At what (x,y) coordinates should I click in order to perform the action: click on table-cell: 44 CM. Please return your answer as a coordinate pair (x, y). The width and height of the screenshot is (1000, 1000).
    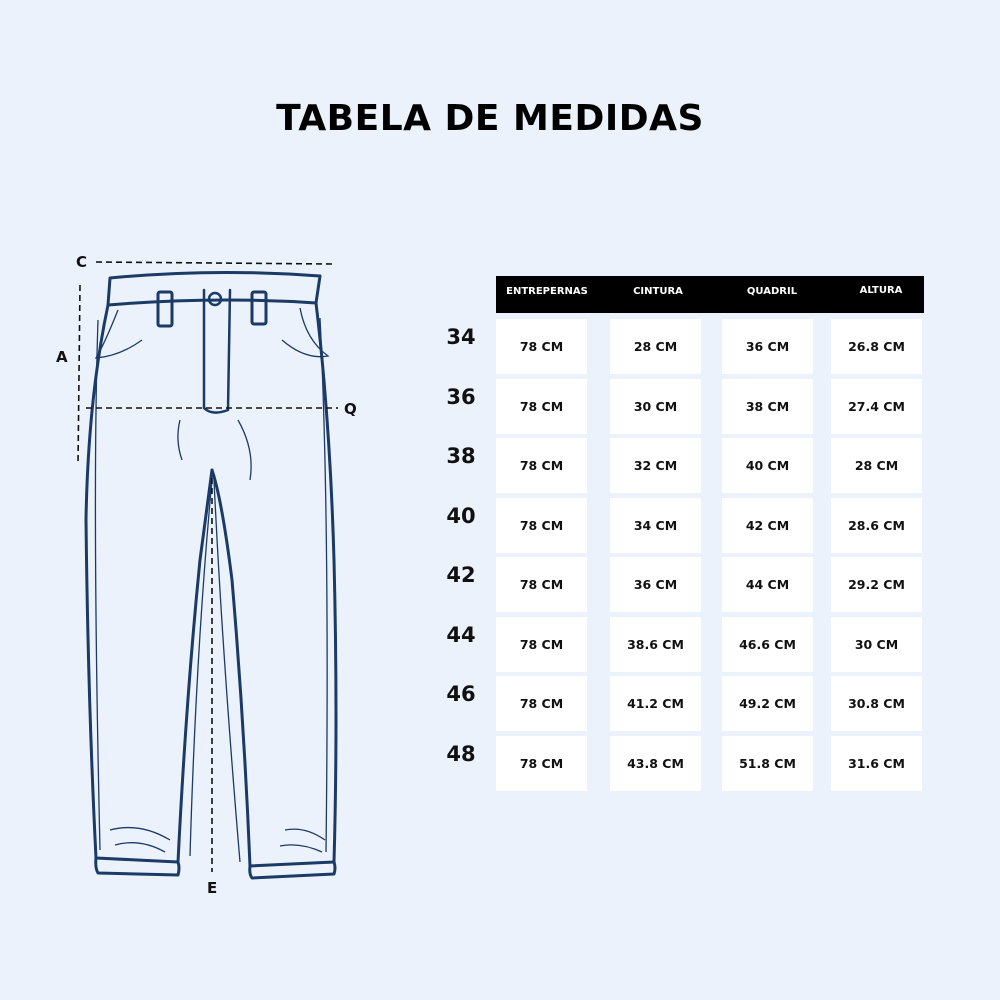
    Looking at the image, I should click on (767, 584).